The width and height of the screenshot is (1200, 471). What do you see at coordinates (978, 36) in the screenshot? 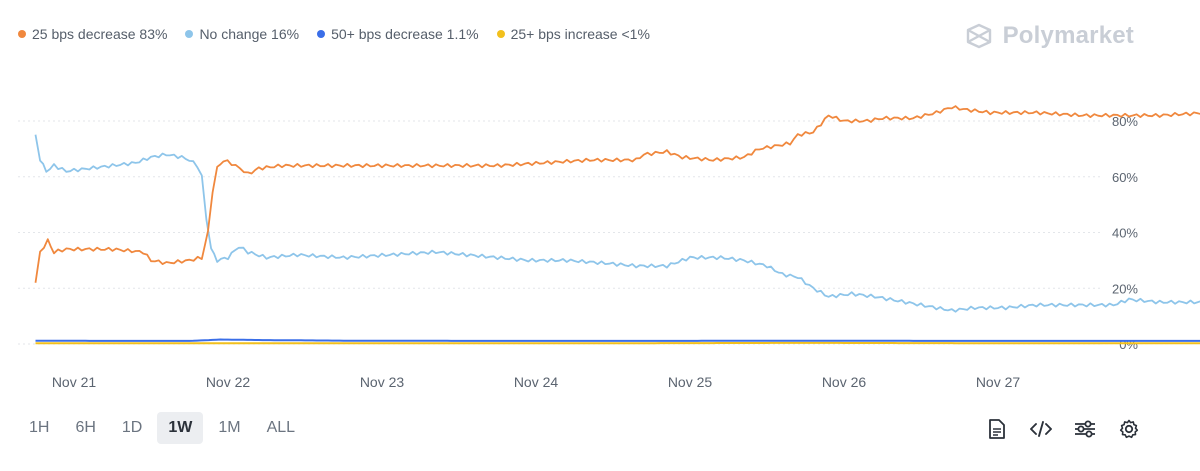
I see `polymarket-logo-icon` at bounding box center [978, 36].